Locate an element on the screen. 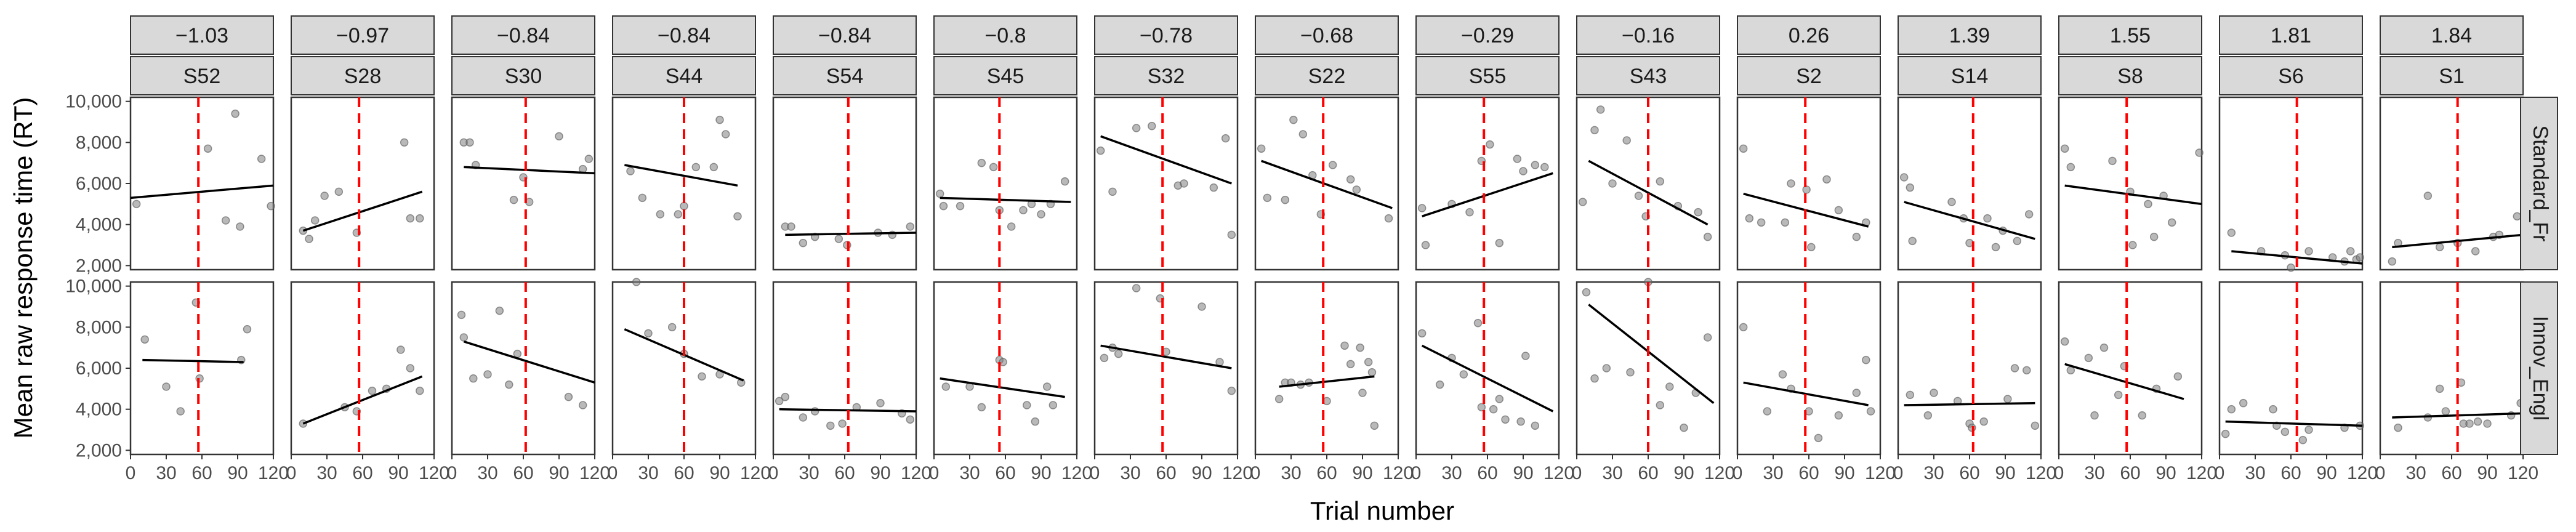 This screenshot has height=532, width=2576. strip-subject-label: S6 is located at coordinates (2291, 76).